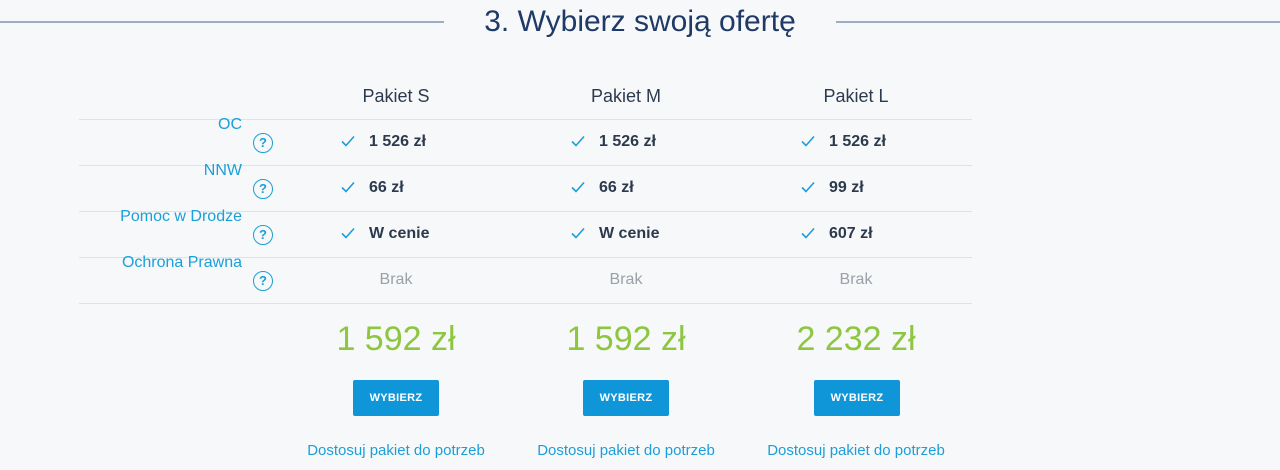 This screenshot has width=1280, height=470. What do you see at coordinates (626, 339) in the screenshot?
I see `plan-price-m: 1 592 zł` at bounding box center [626, 339].